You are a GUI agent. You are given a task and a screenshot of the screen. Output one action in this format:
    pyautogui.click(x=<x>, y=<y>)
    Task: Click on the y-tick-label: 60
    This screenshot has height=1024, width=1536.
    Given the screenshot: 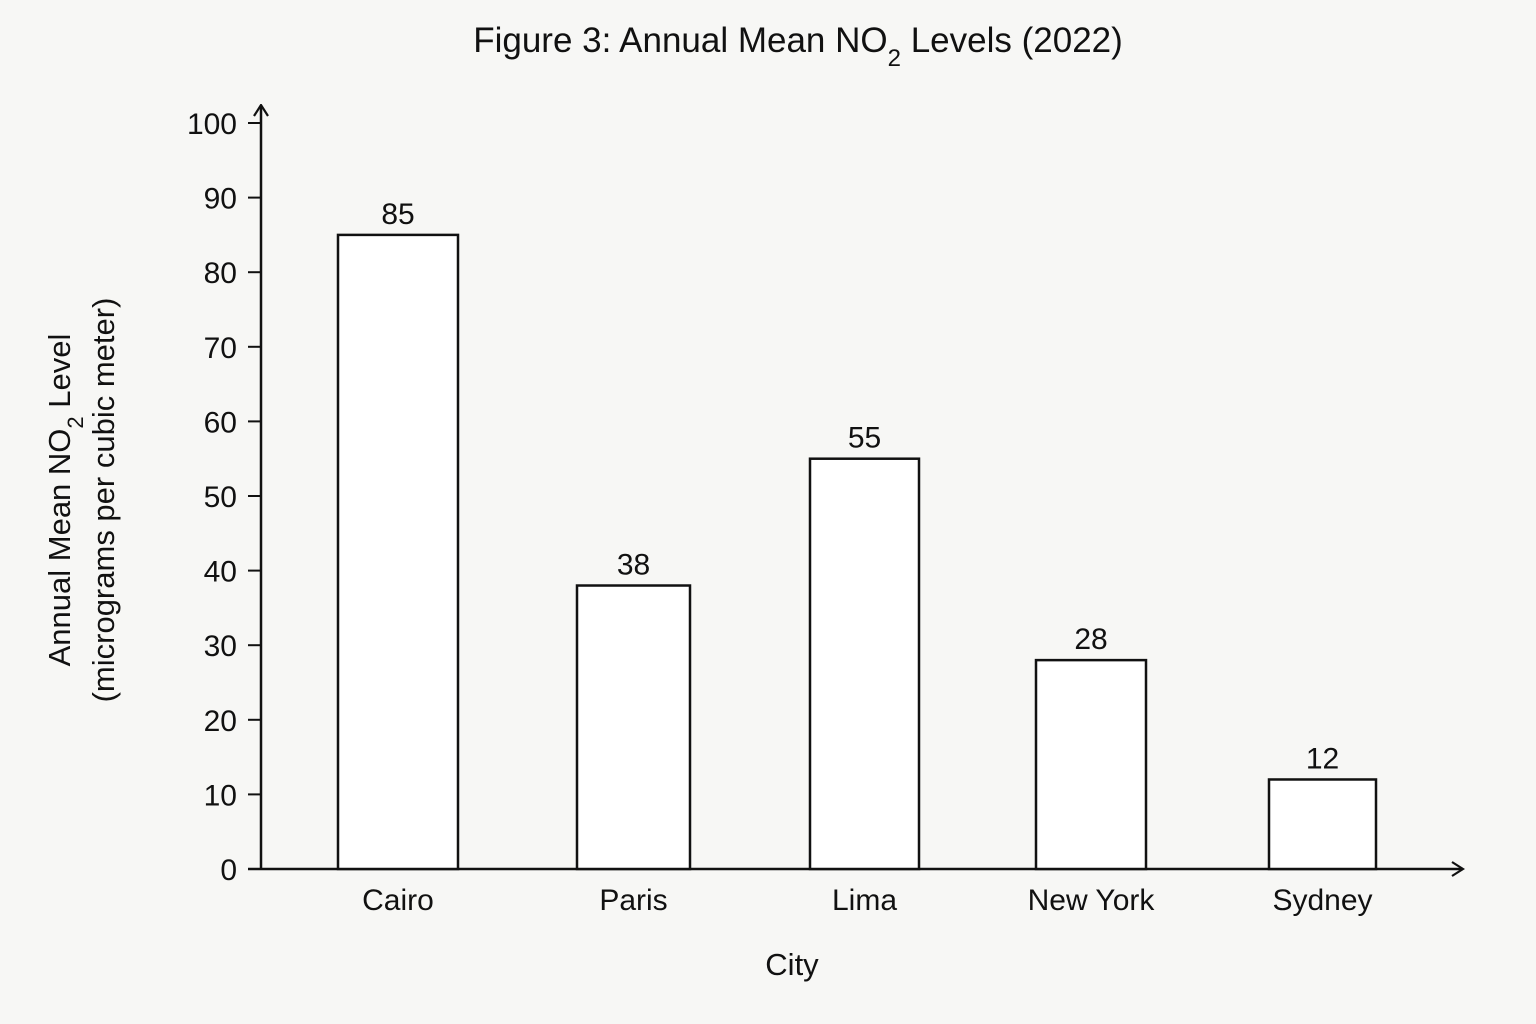 What is the action you would take?
    pyautogui.click(x=220, y=422)
    